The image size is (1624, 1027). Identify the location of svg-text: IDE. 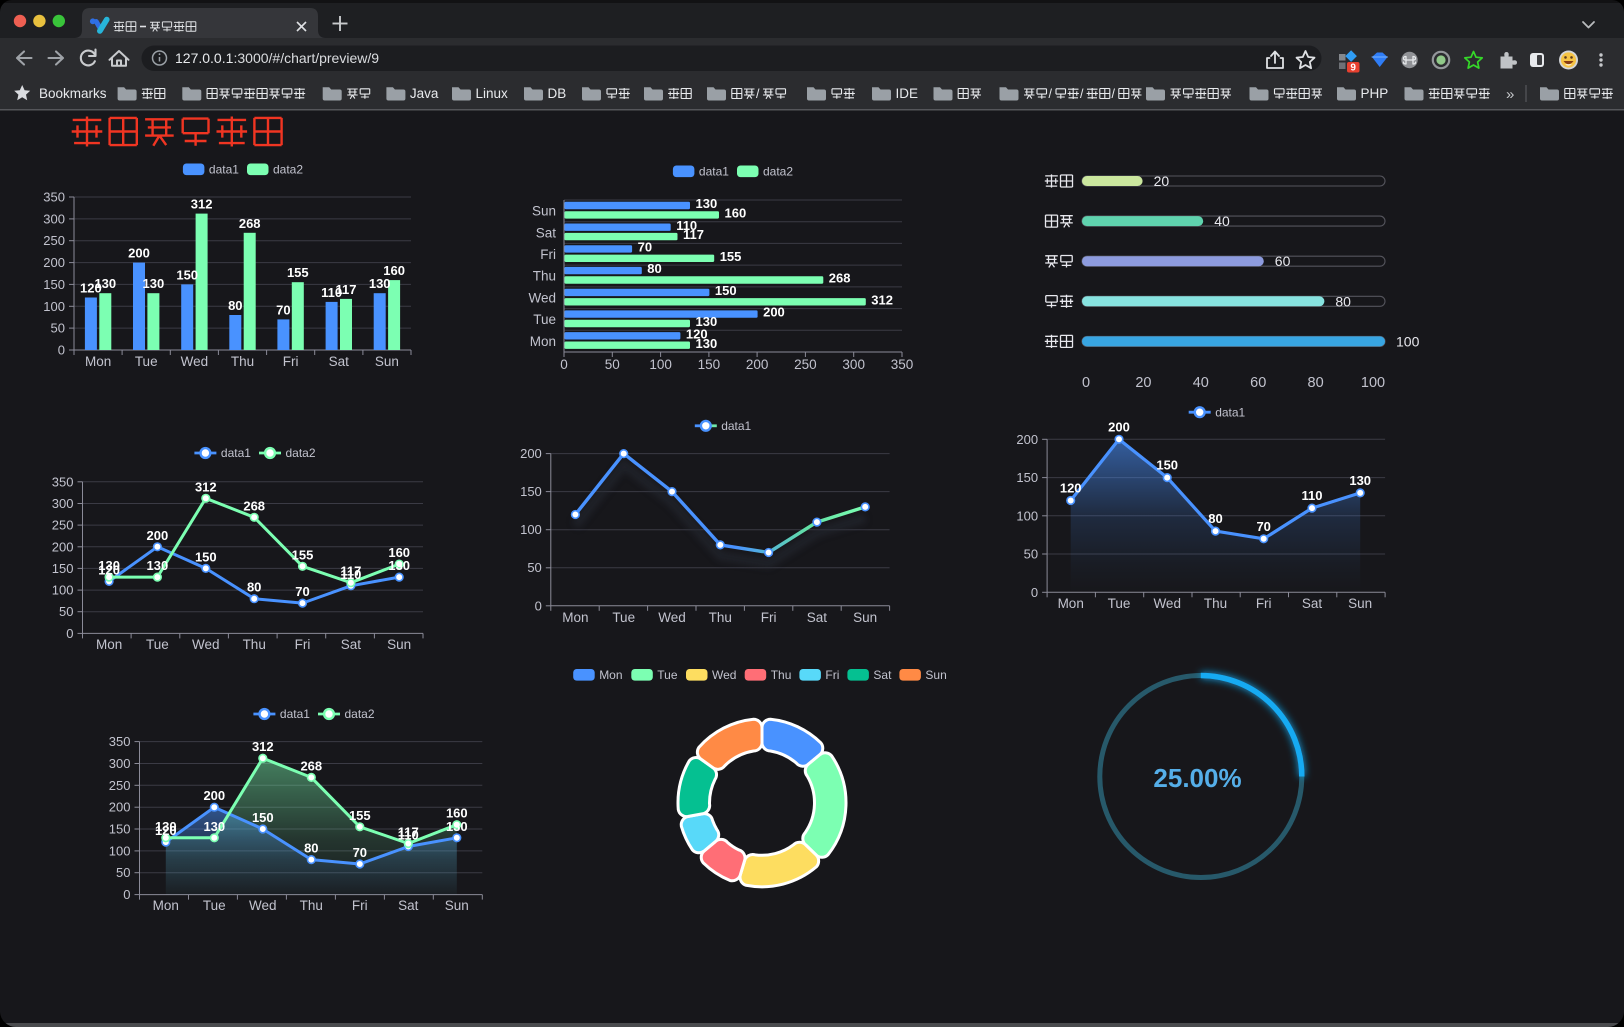
(907, 93).